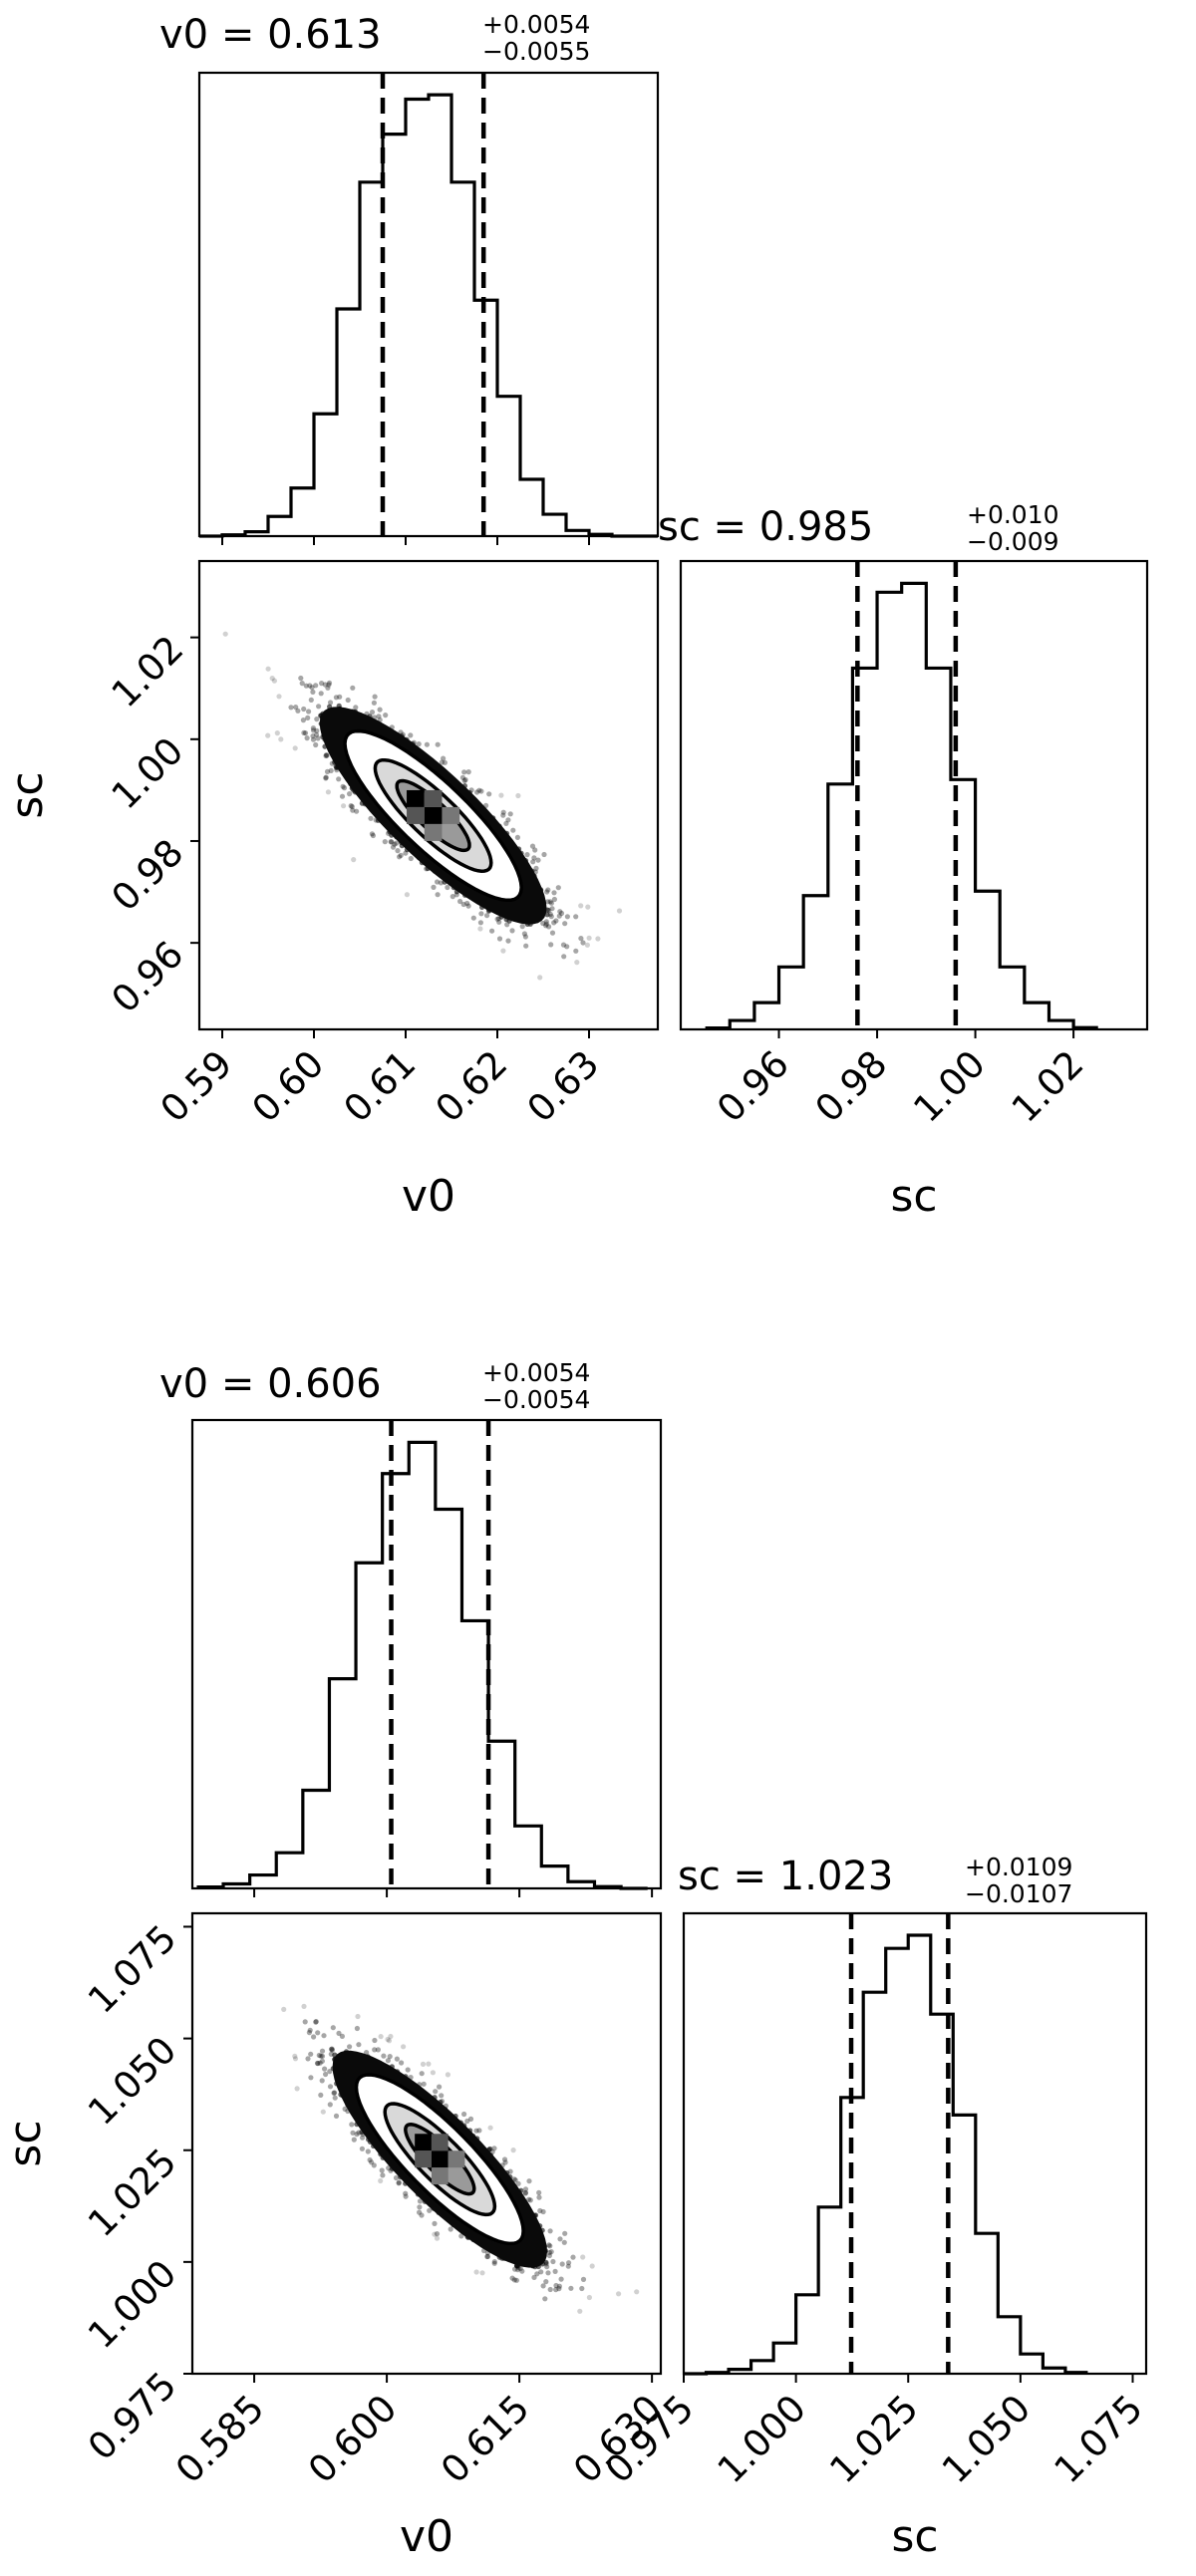 The image size is (1196, 2576). Describe the element at coordinates (426, 1654) in the screenshot. I see `v0-histogram` at that location.